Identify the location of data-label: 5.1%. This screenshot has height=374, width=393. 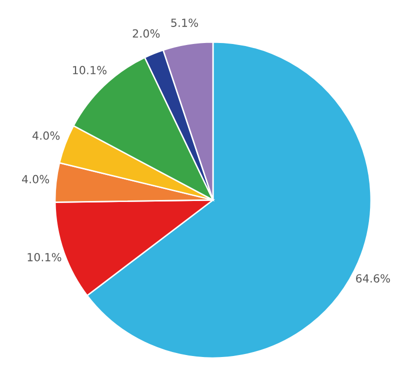
(184, 22).